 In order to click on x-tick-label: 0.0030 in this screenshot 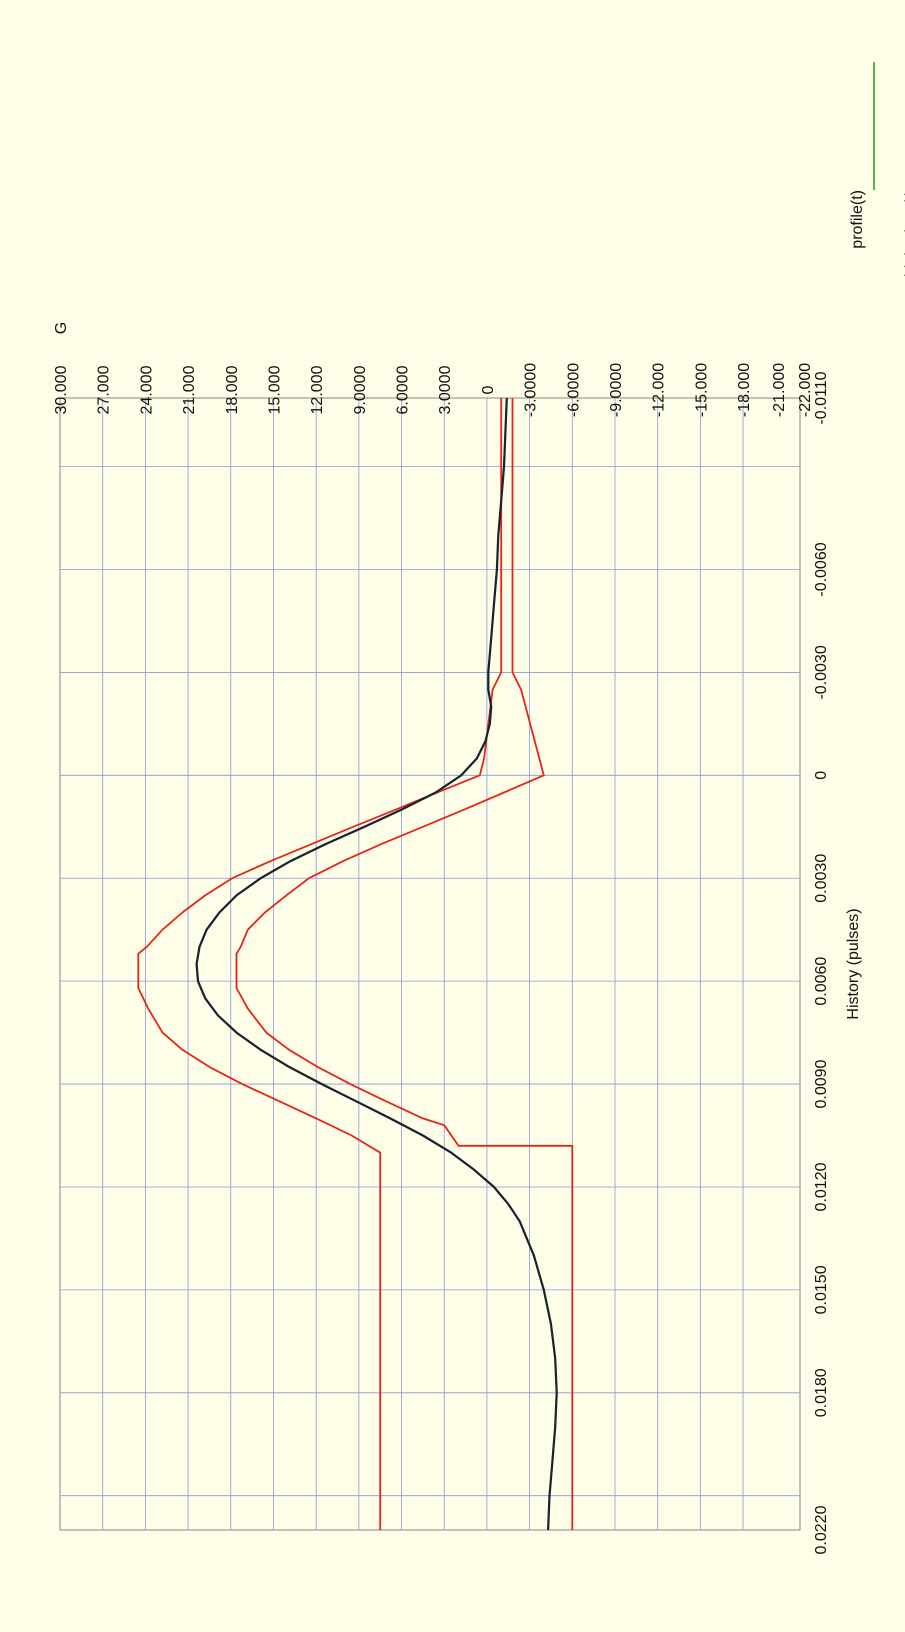, I will do `click(821, 878)`.